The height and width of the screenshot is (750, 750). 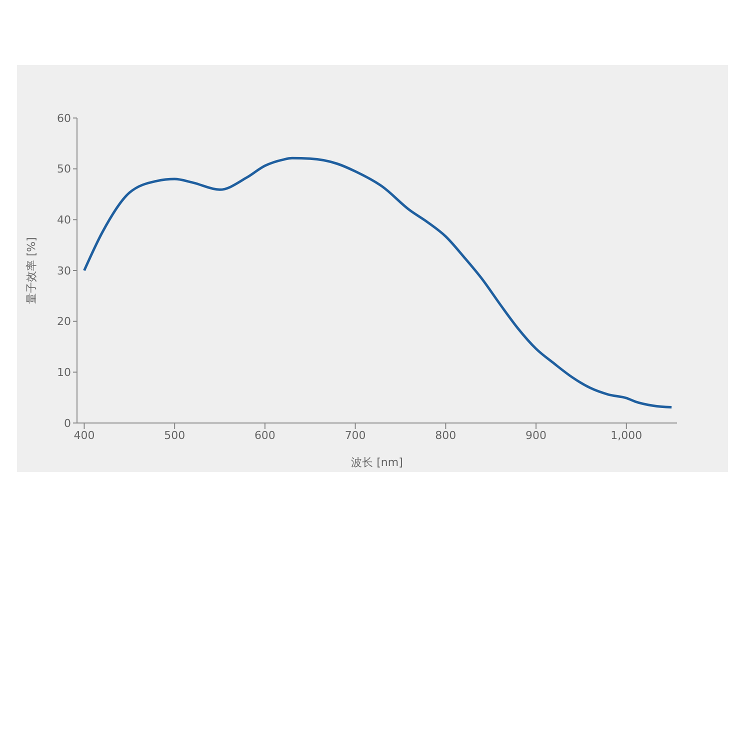 I want to click on x-tick-label: 1,000, so click(x=626, y=435).